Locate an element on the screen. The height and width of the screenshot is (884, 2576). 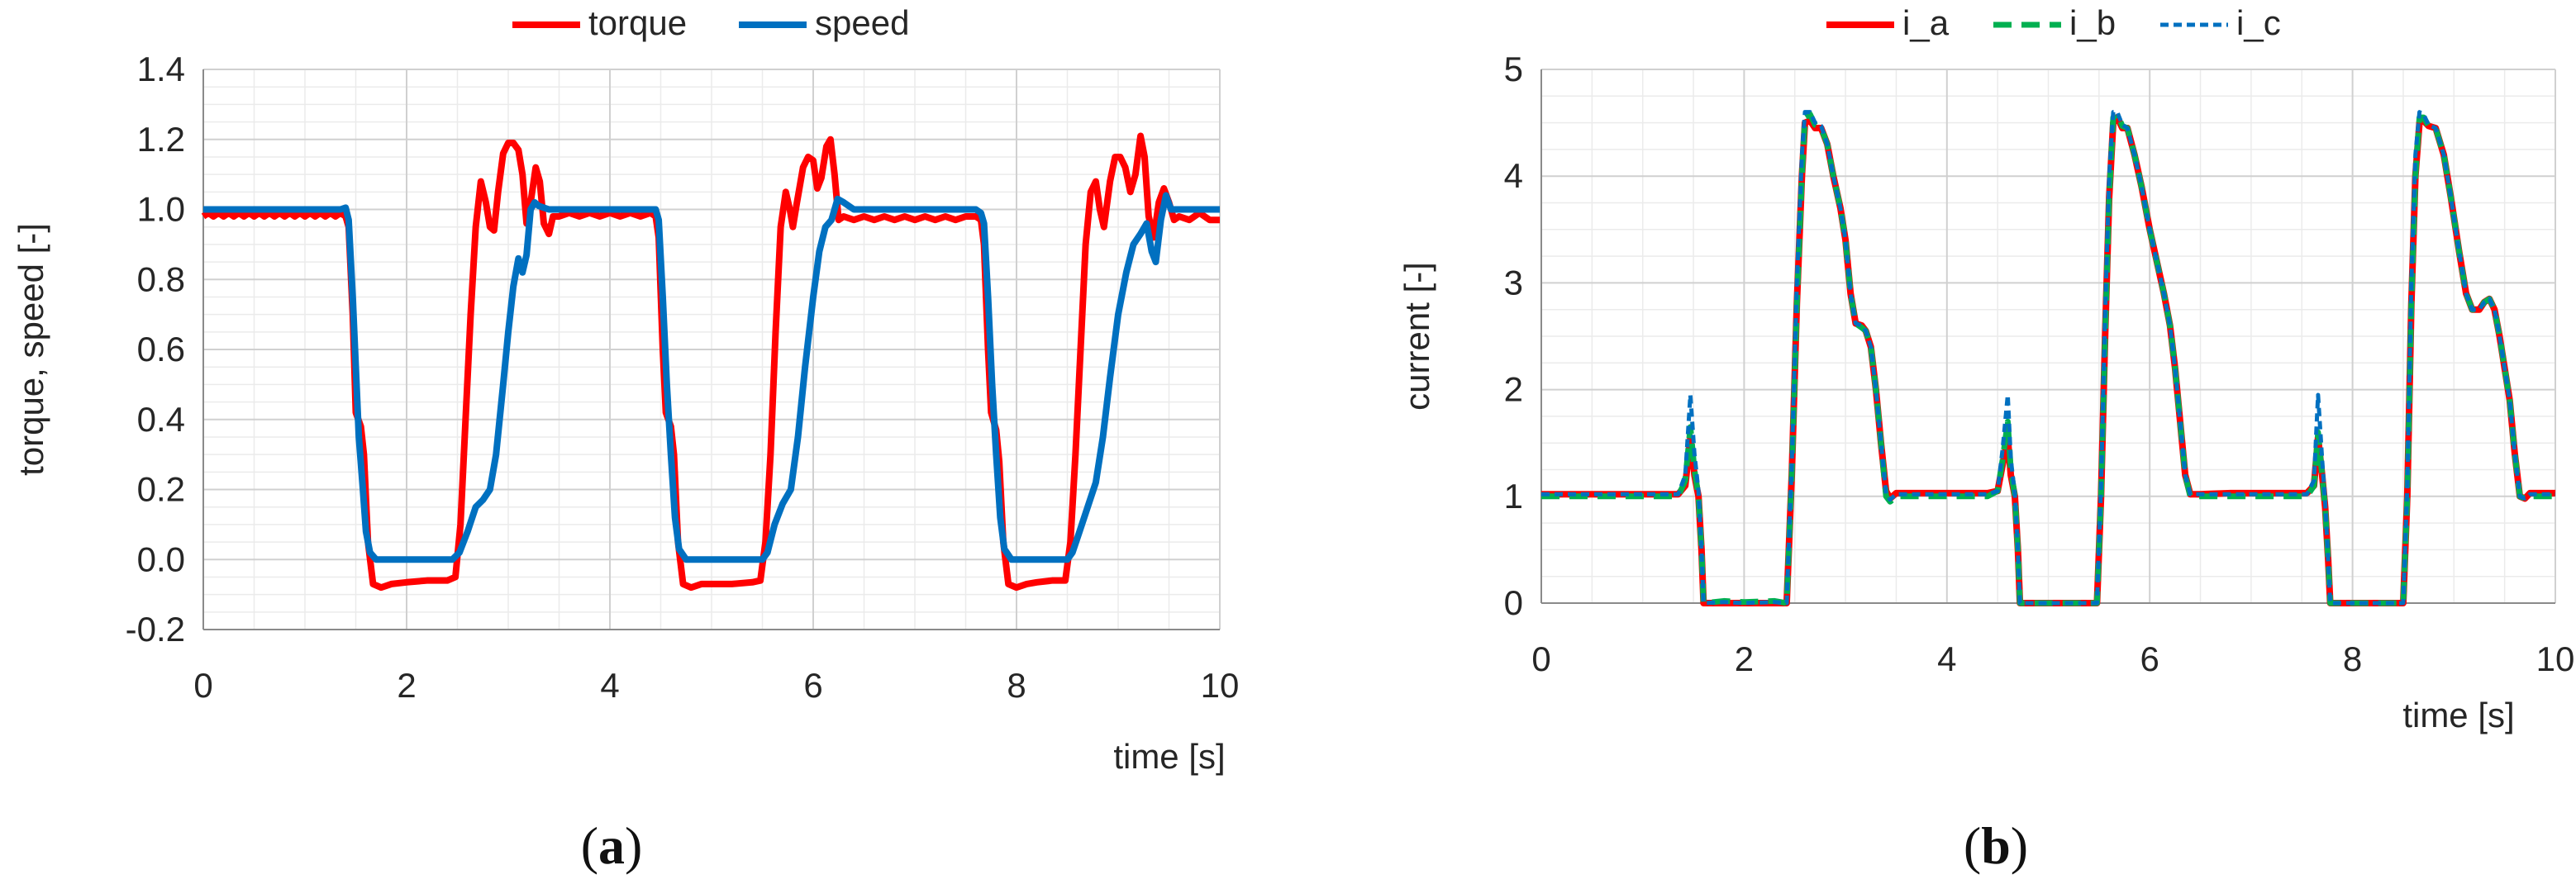
legend: i_a i_b i_c is located at coordinates (2064, 28).